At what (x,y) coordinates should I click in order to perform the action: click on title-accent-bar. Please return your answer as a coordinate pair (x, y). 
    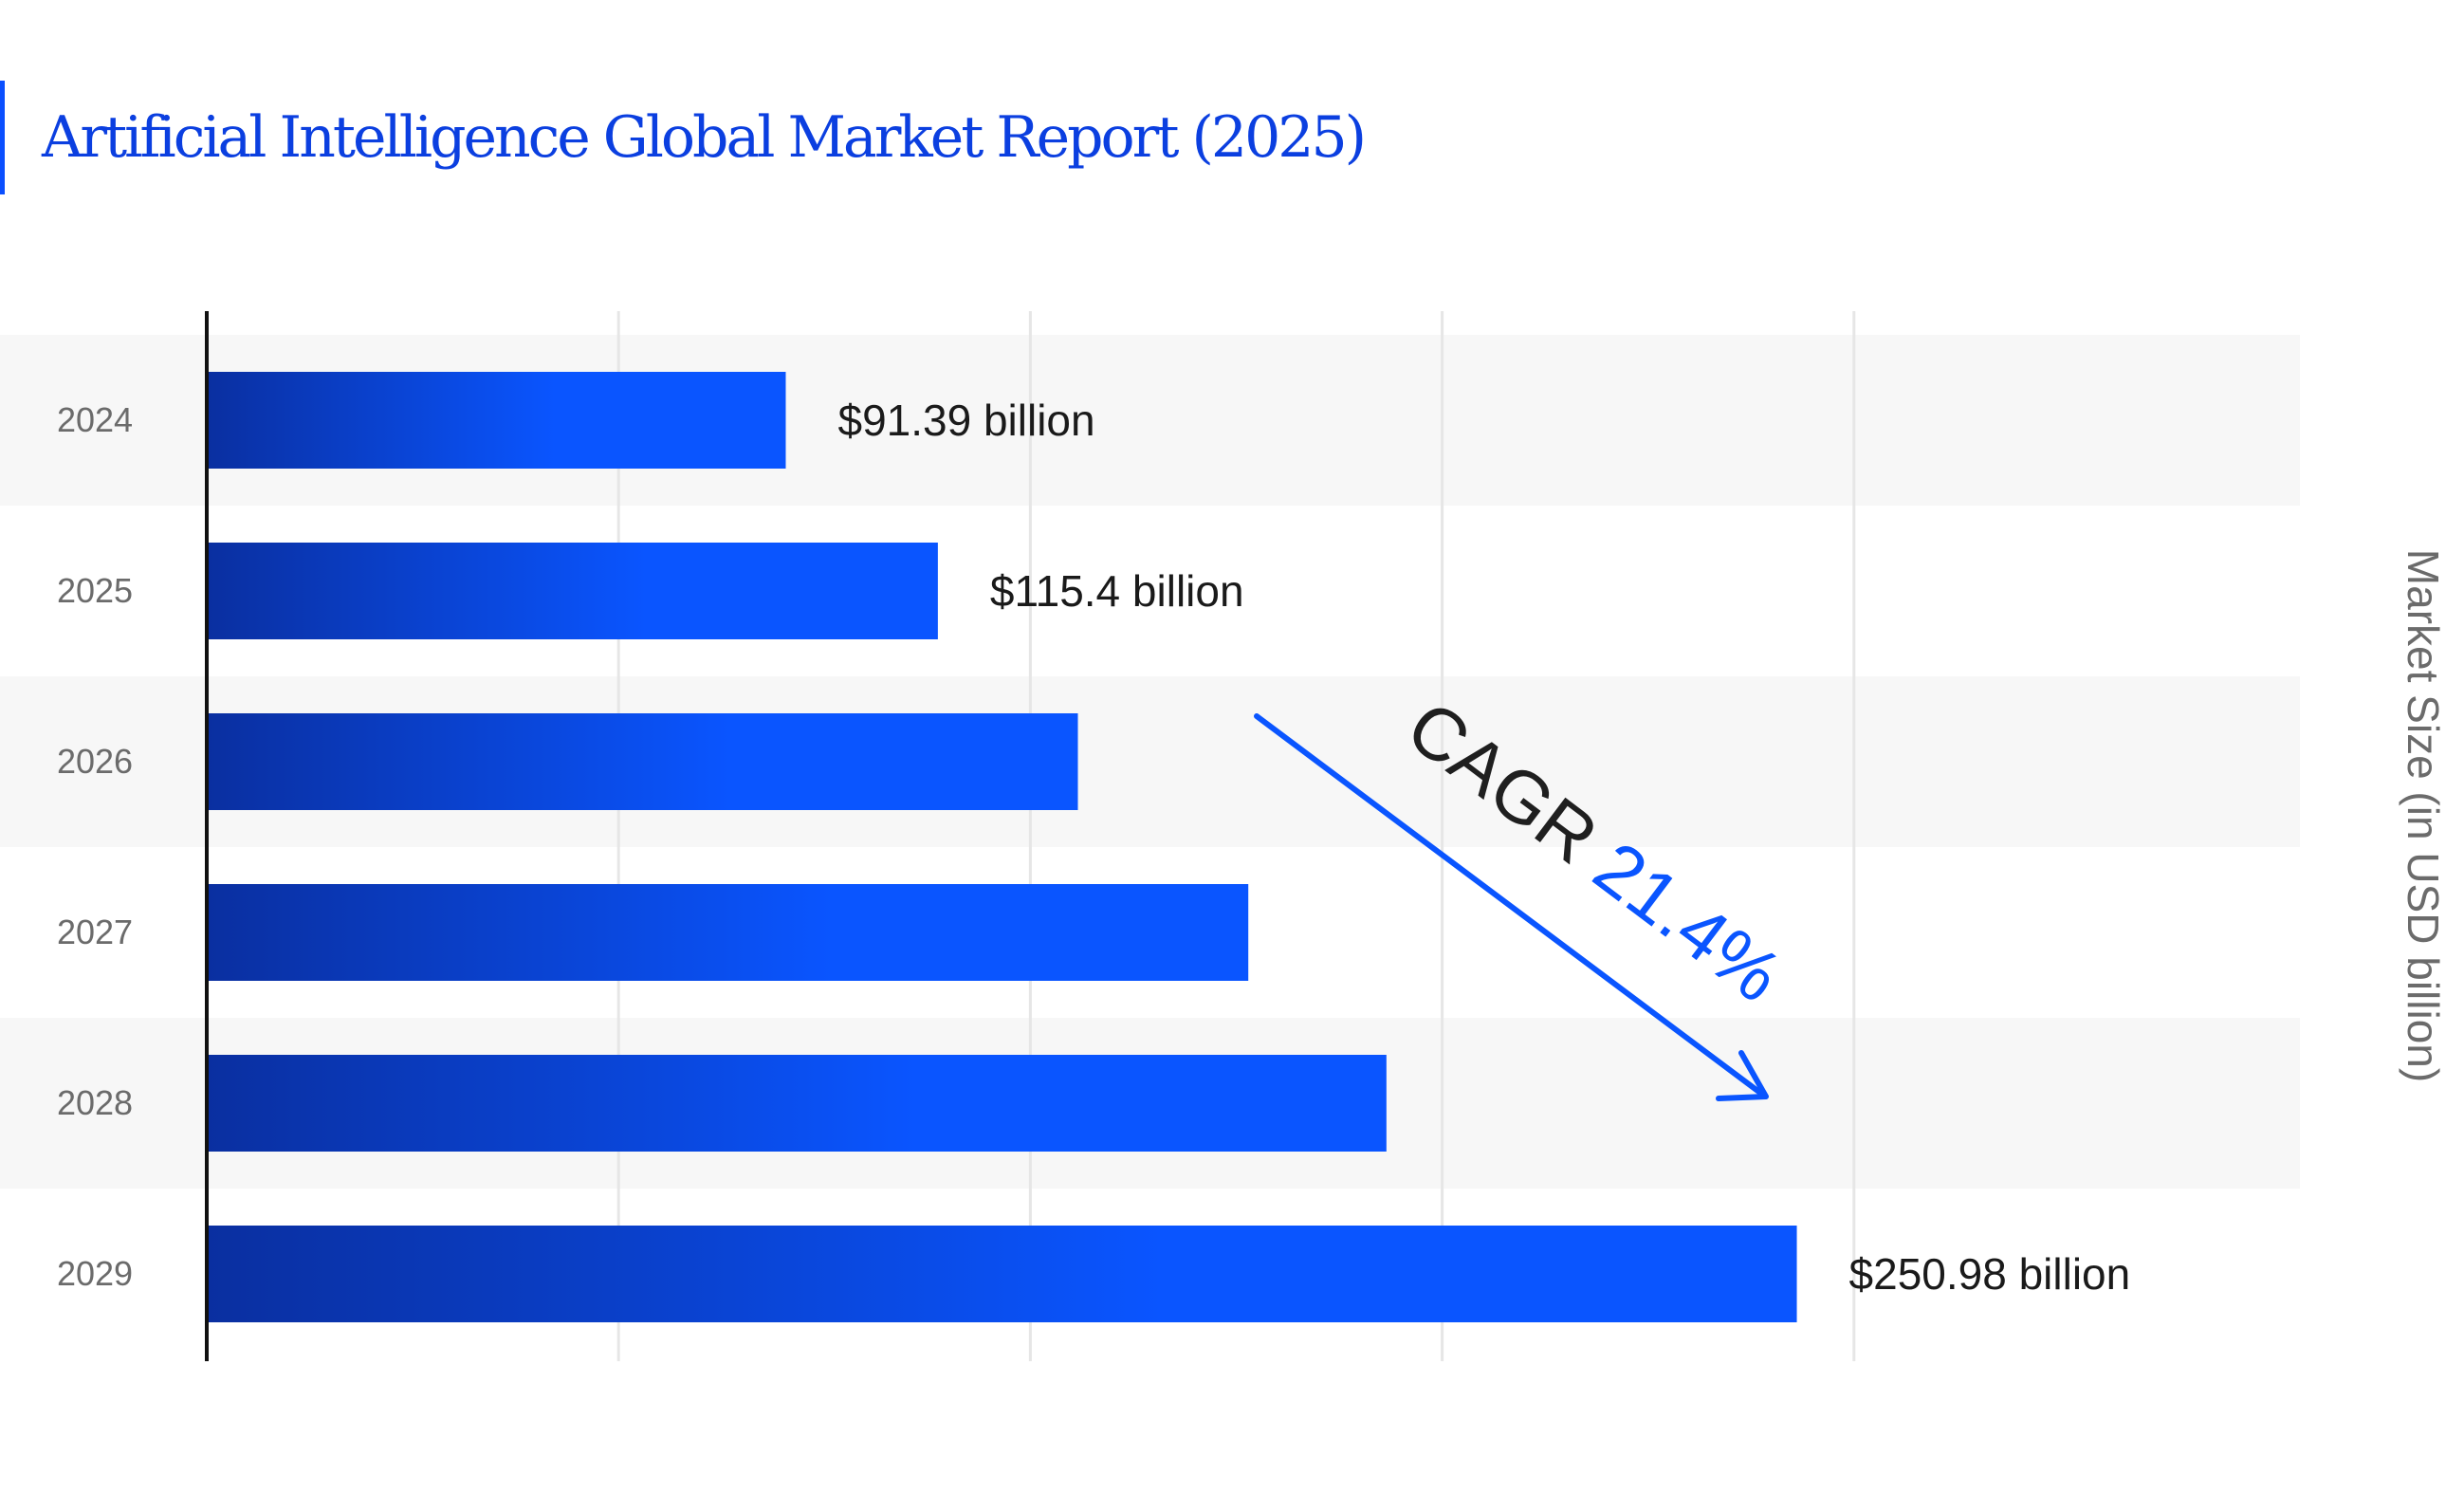
    Looking at the image, I should click on (2, 138).